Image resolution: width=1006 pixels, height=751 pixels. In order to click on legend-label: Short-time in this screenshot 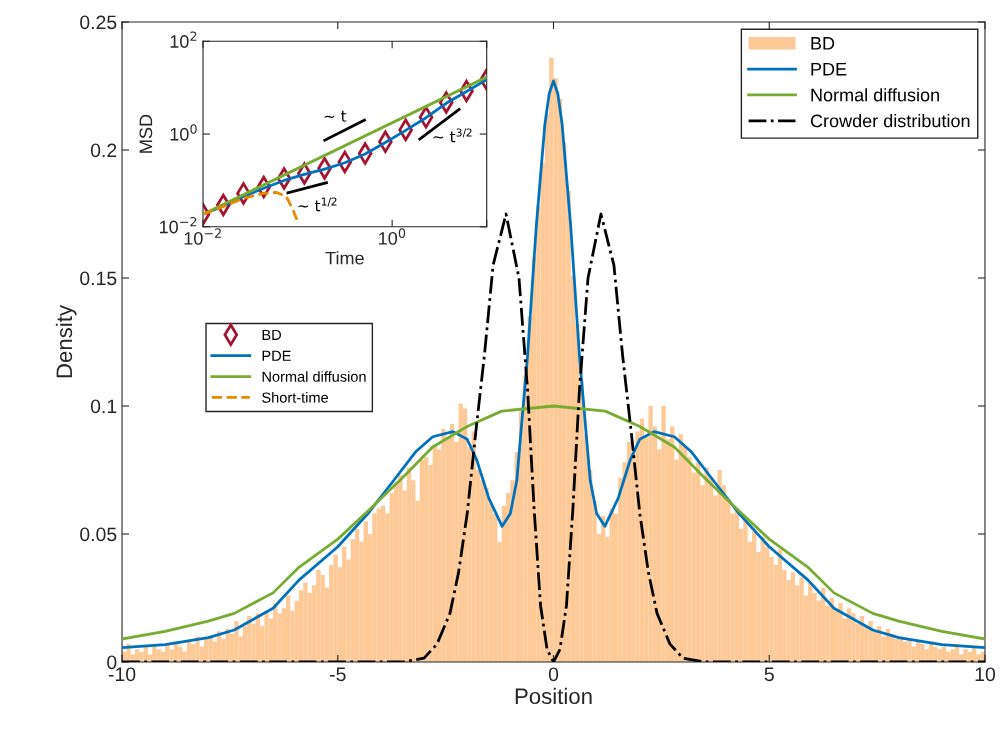, I will do `click(295, 397)`.